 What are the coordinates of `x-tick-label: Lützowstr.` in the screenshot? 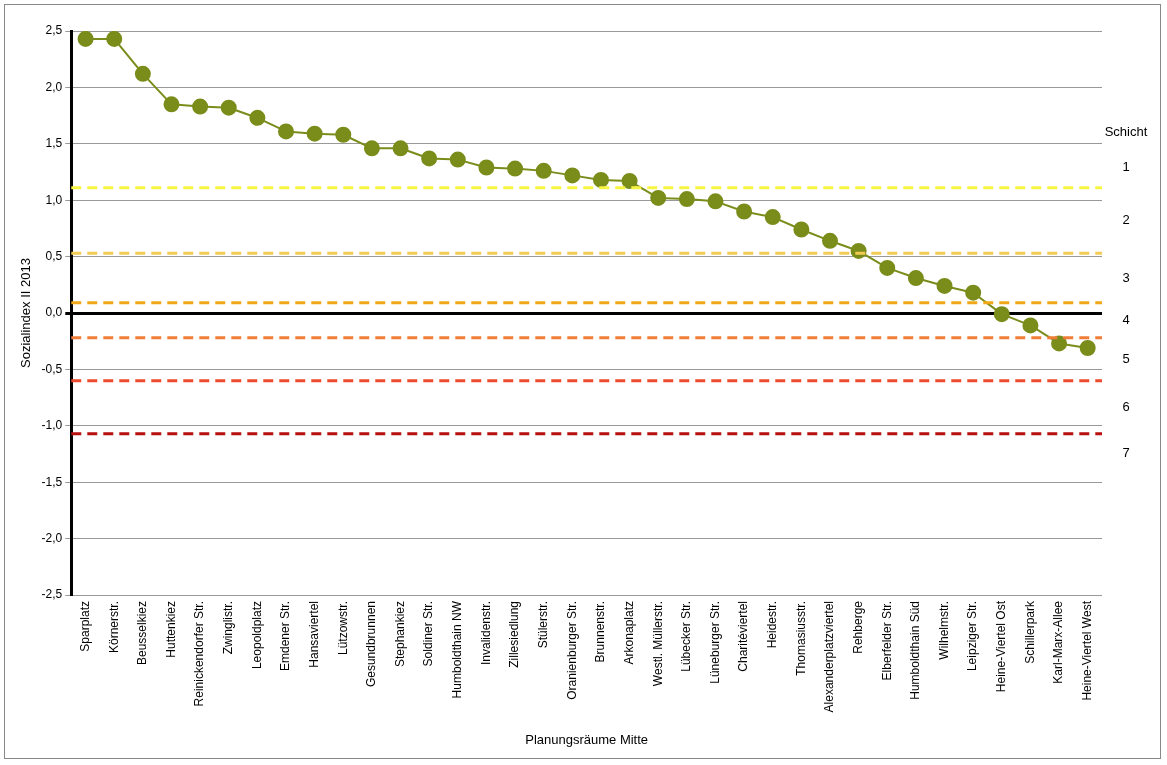 It's located at (342, 628).